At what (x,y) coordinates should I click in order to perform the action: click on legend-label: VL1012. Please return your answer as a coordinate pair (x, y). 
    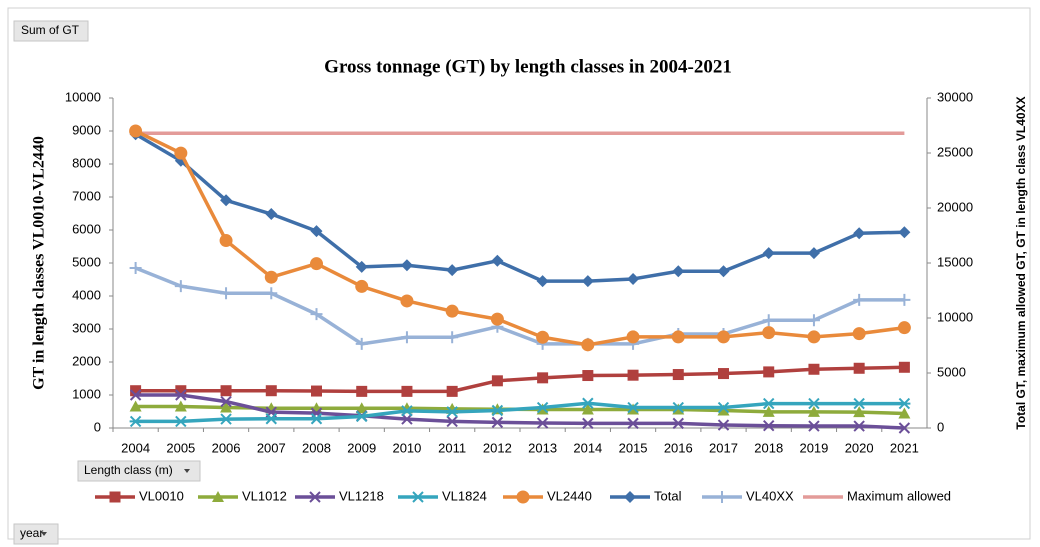
    Looking at the image, I should click on (264, 495).